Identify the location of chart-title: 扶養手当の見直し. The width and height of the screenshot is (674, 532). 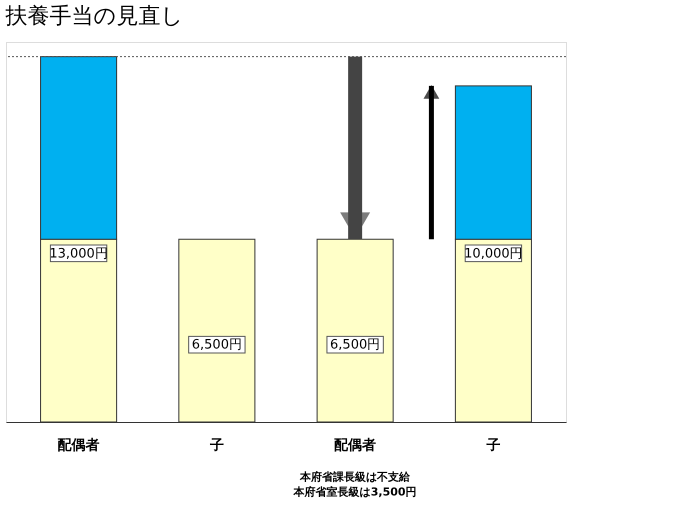
(94, 16).